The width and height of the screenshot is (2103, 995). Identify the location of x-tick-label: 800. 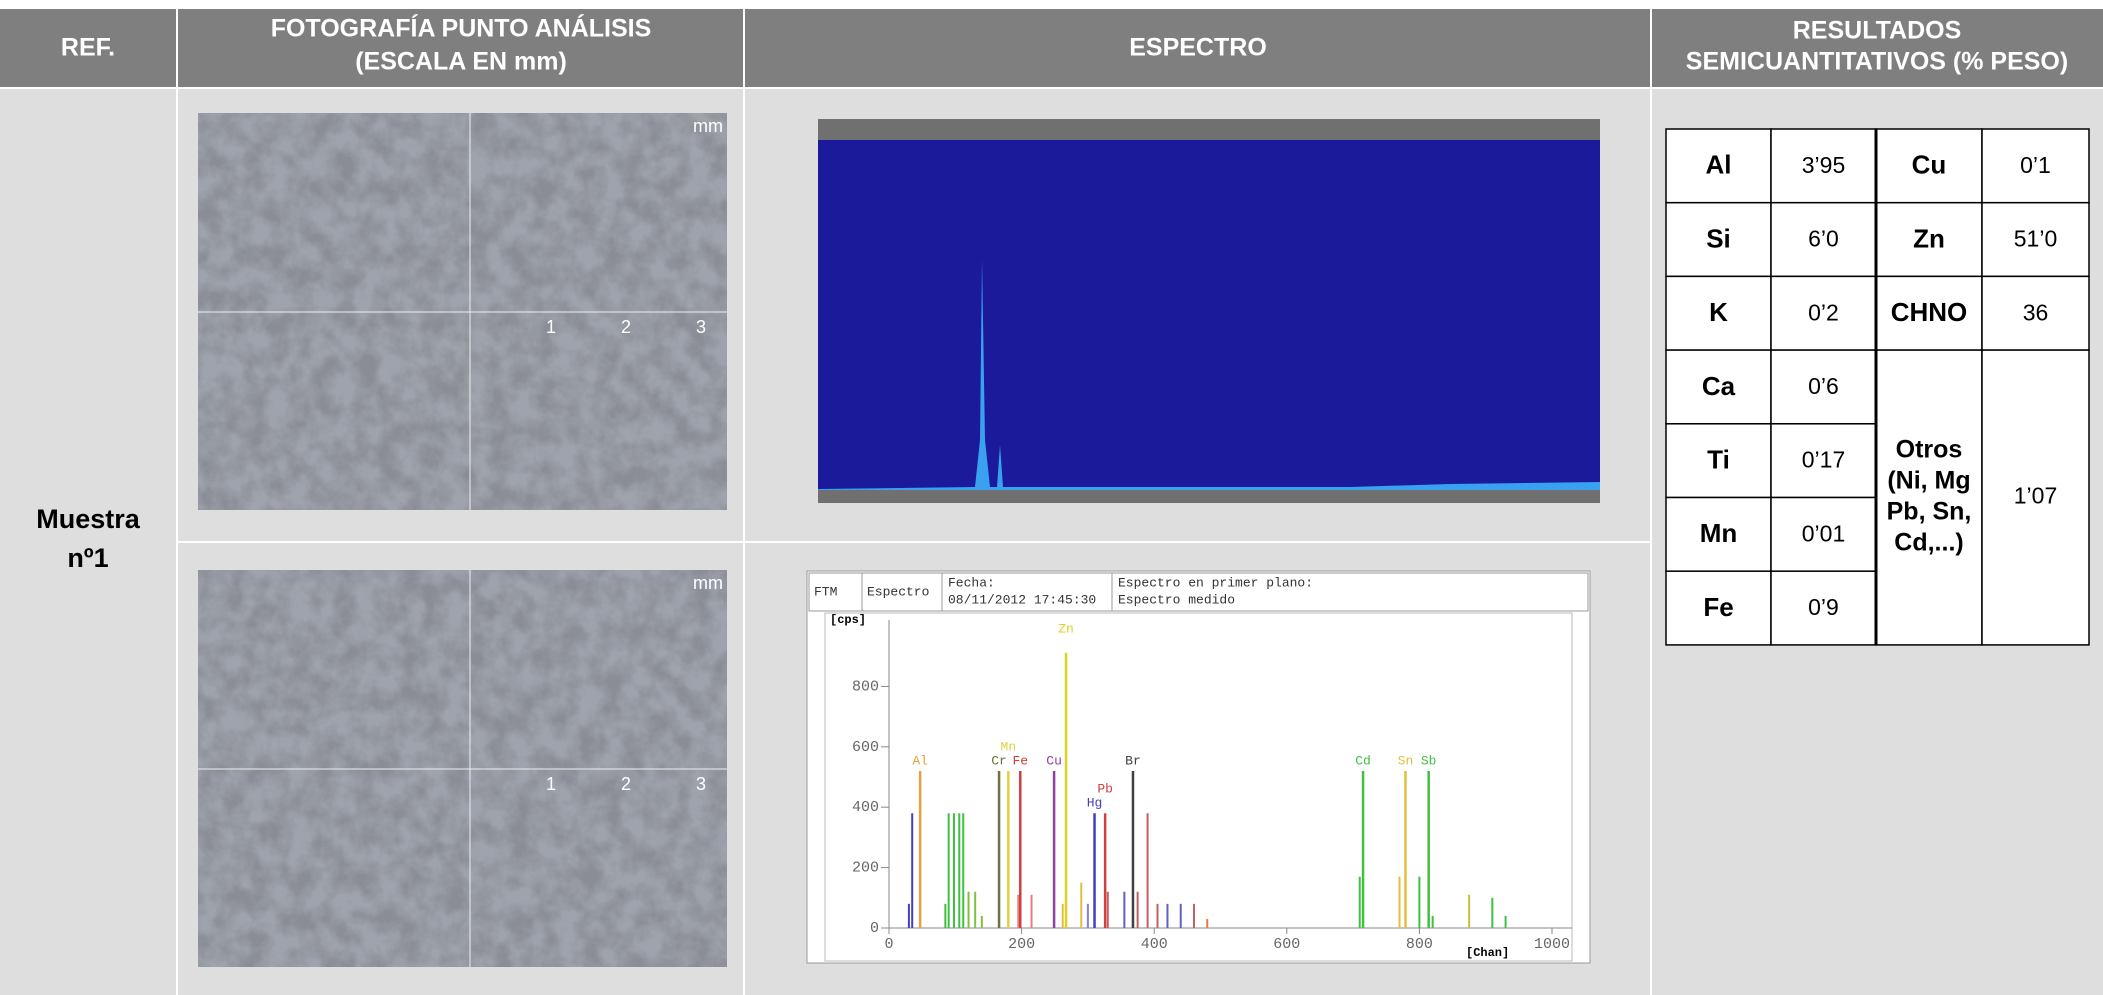
(1419, 944).